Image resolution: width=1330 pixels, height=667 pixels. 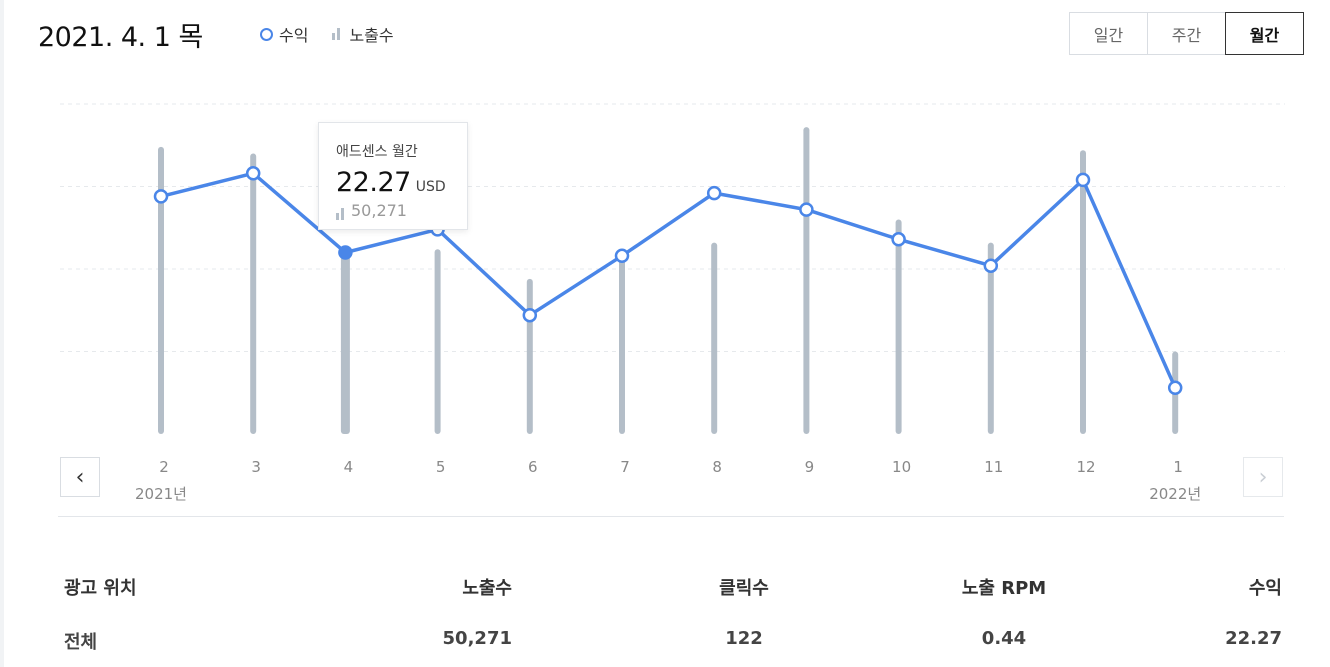 I want to click on prev-period-button: ‹, so click(x=80, y=477).